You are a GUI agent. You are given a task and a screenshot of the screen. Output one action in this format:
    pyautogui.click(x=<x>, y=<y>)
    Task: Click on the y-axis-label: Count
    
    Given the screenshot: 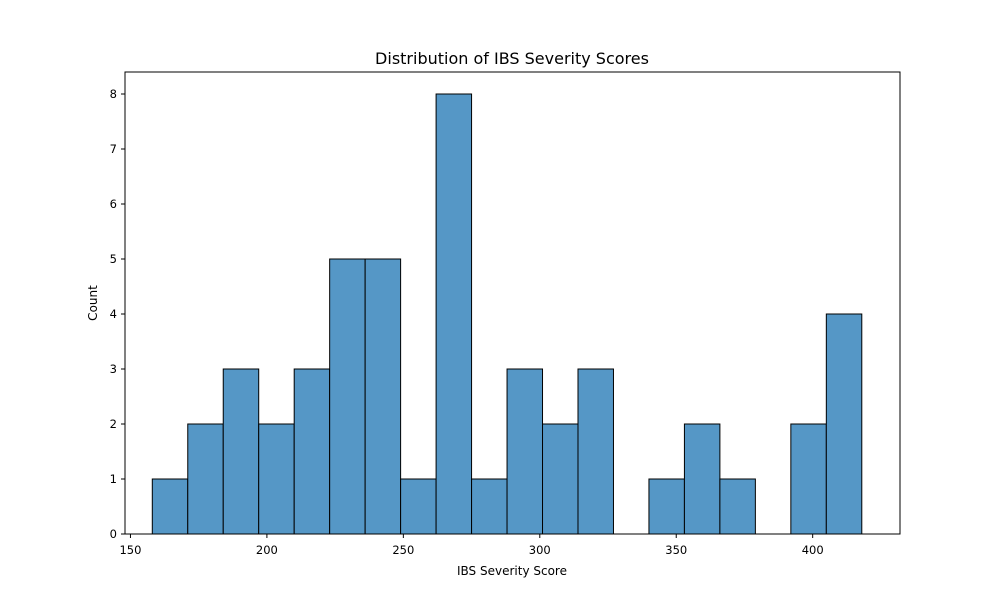 What is the action you would take?
    pyautogui.click(x=93, y=303)
    